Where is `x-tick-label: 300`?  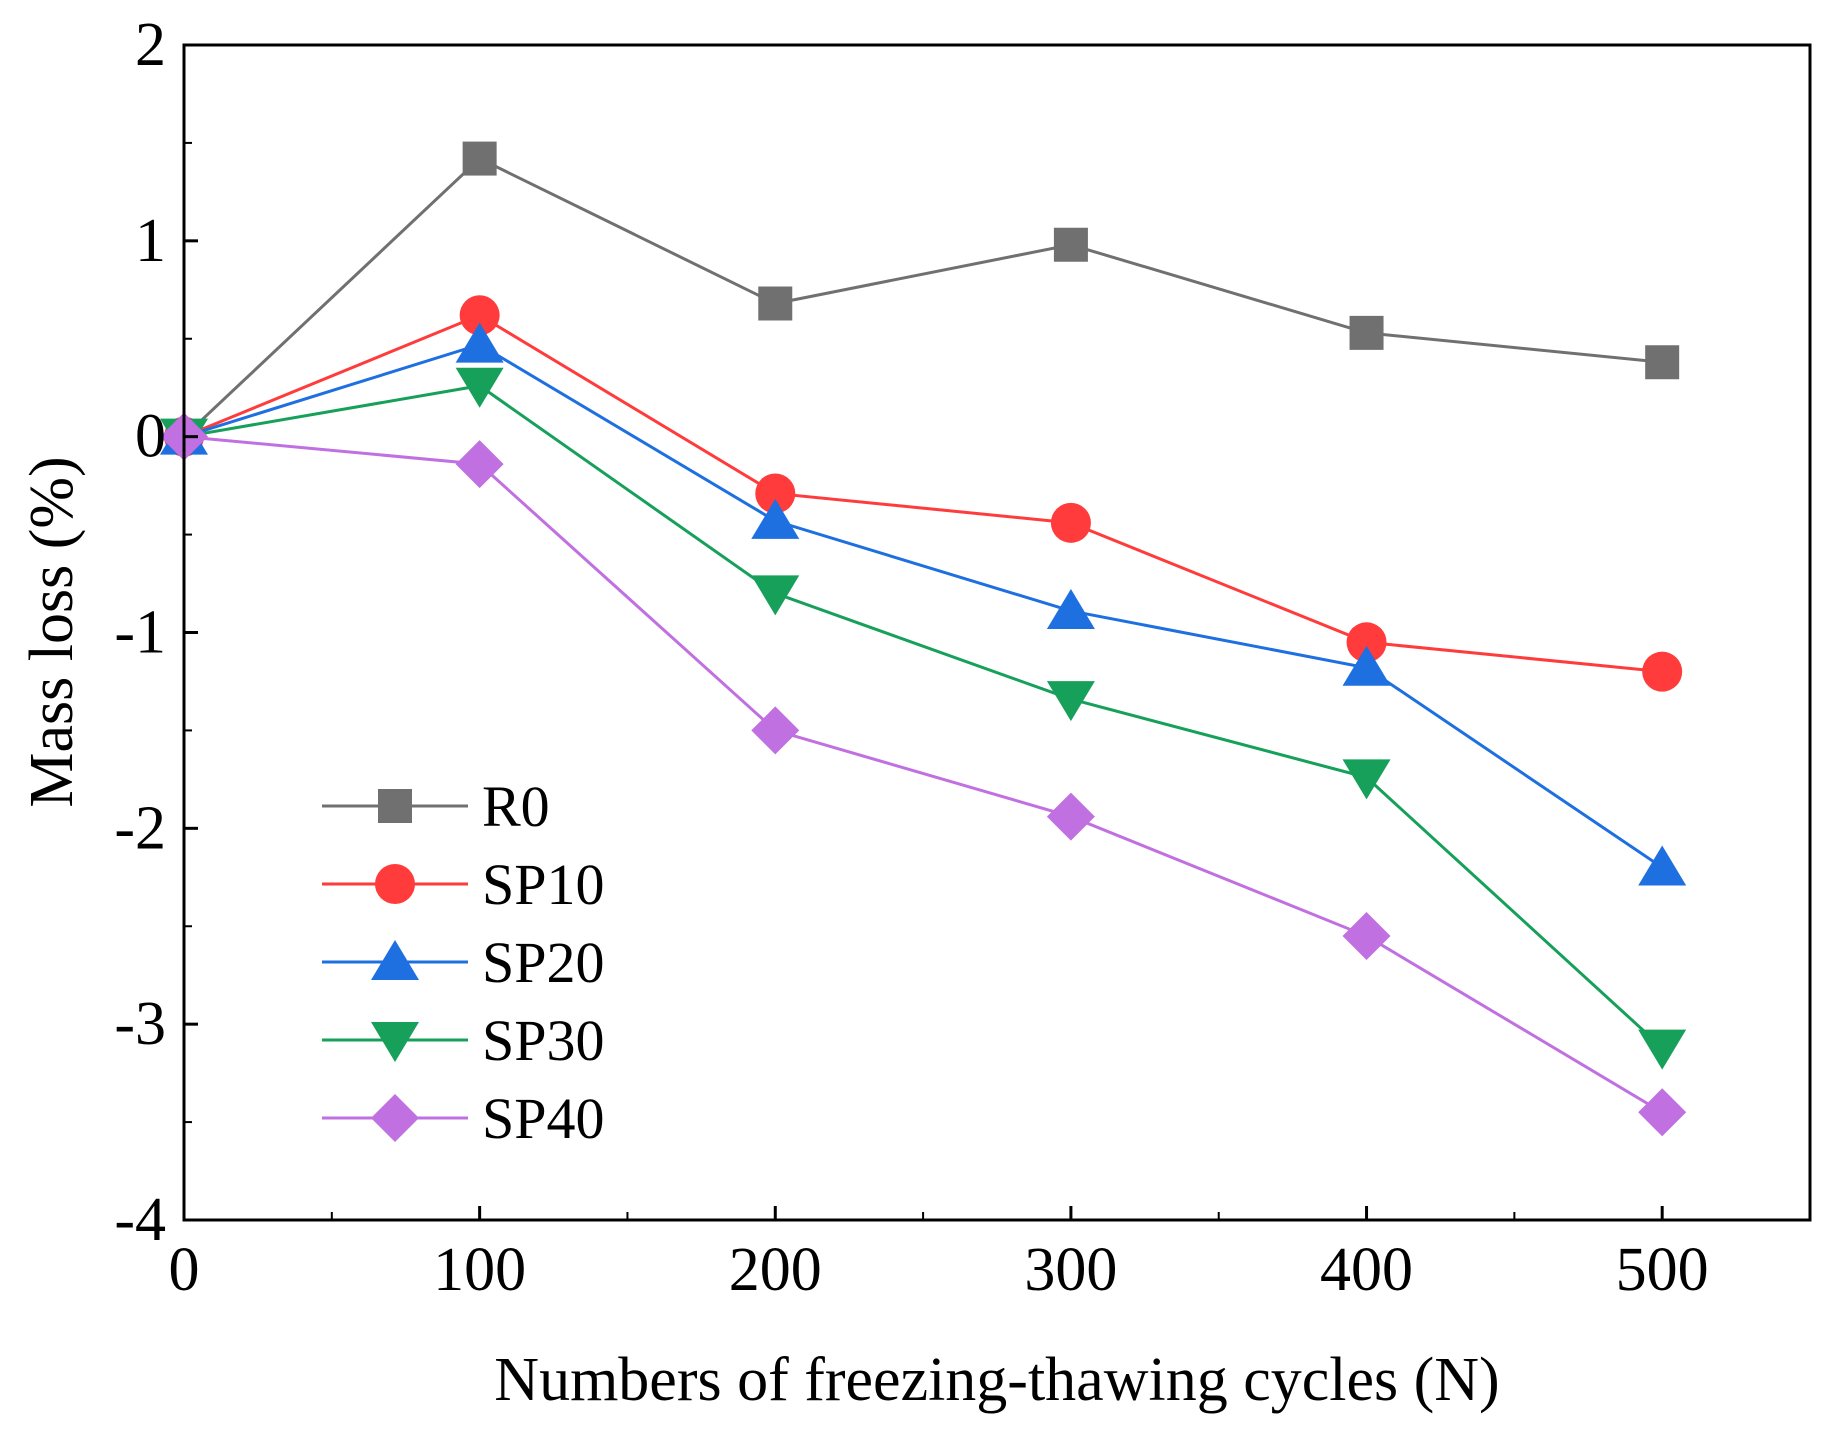
x-tick-label: 300 is located at coordinates (1070, 1270).